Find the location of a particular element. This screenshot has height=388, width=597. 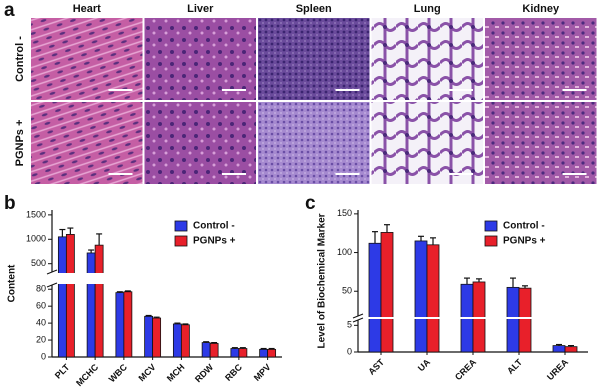

x-tick-label: MCHC is located at coordinates (87, 375).